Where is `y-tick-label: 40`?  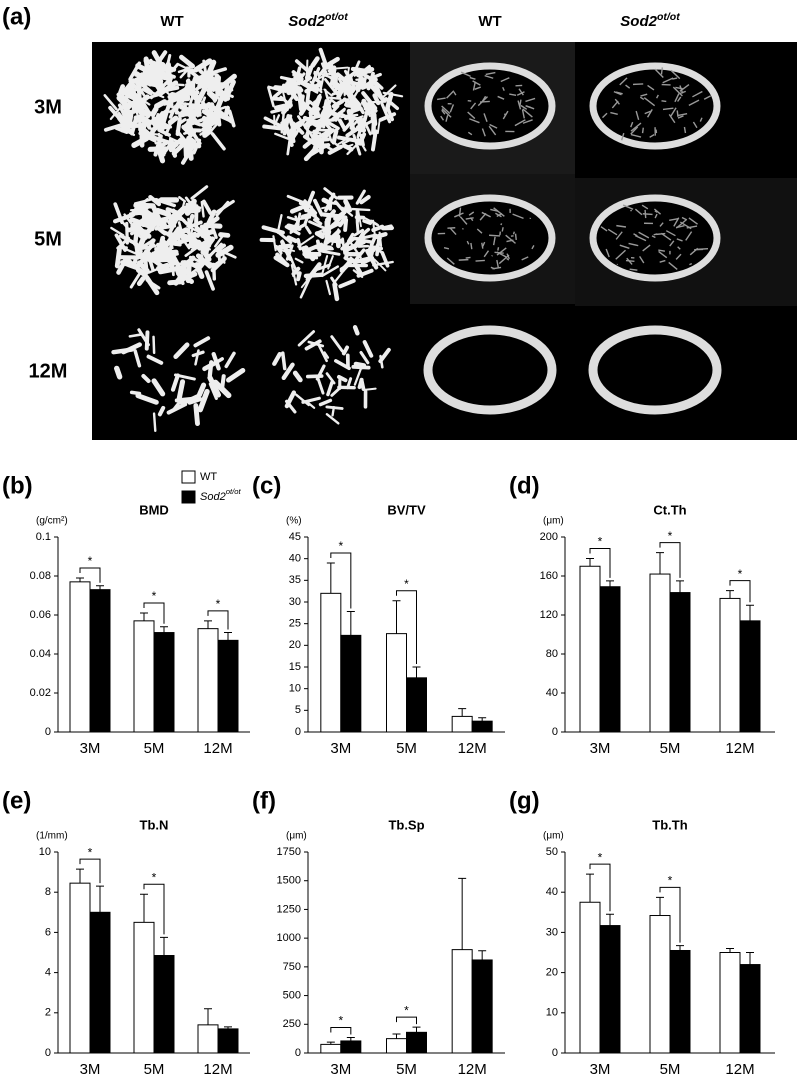
y-tick-label: 40 is located at coordinates (552, 892).